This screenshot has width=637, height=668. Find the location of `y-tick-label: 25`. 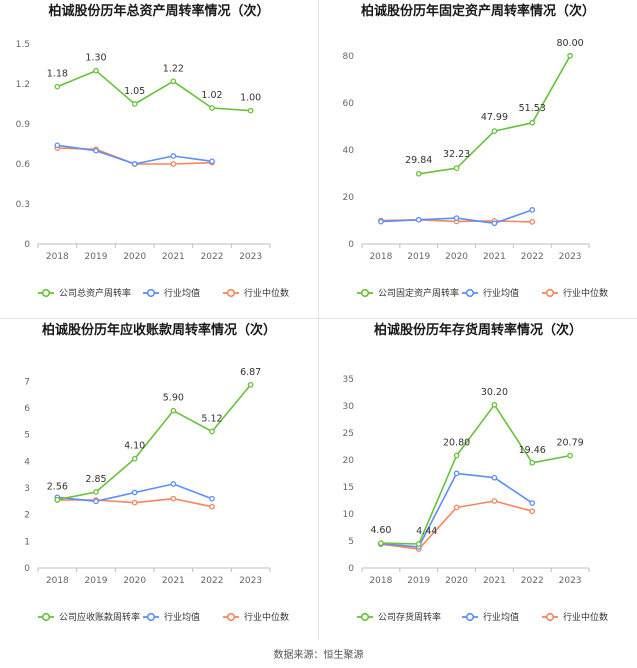

y-tick-label: 25 is located at coordinates (348, 434).